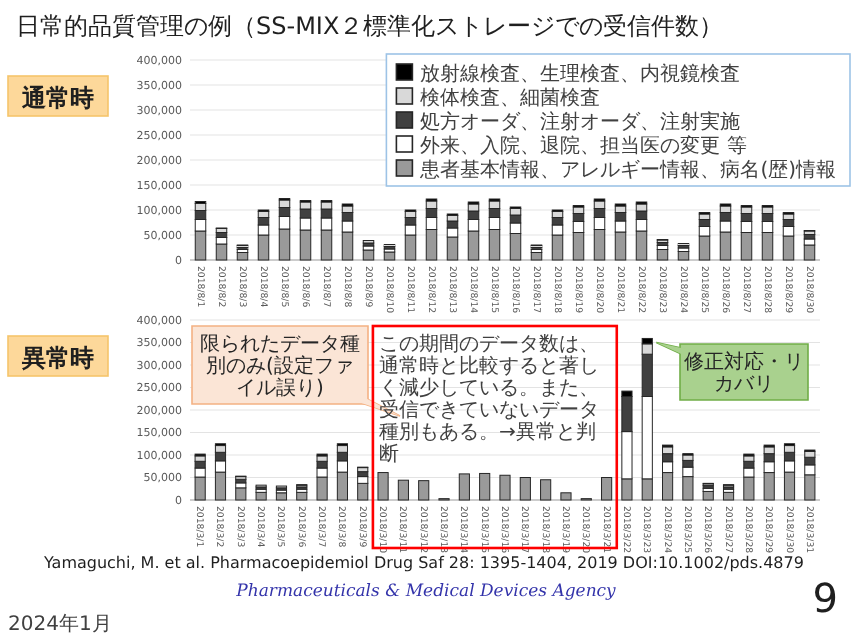  What do you see at coordinates (57, 358) in the screenshot?
I see `text: 異常時` at bounding box center [57, 358].